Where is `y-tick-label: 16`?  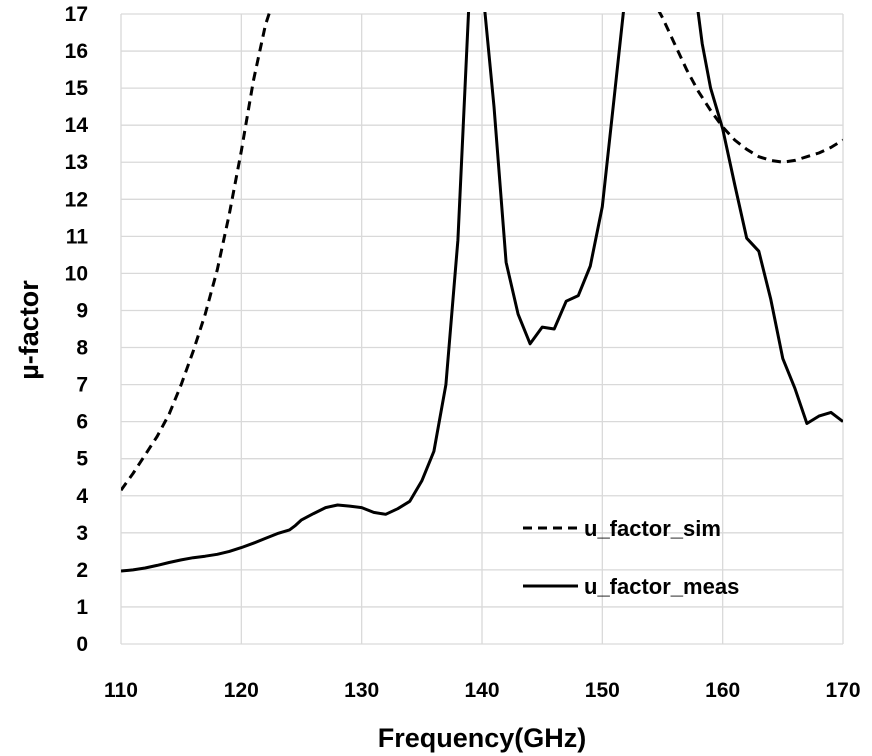 y-tick-label: 16 is located at coordinates (76, 51).